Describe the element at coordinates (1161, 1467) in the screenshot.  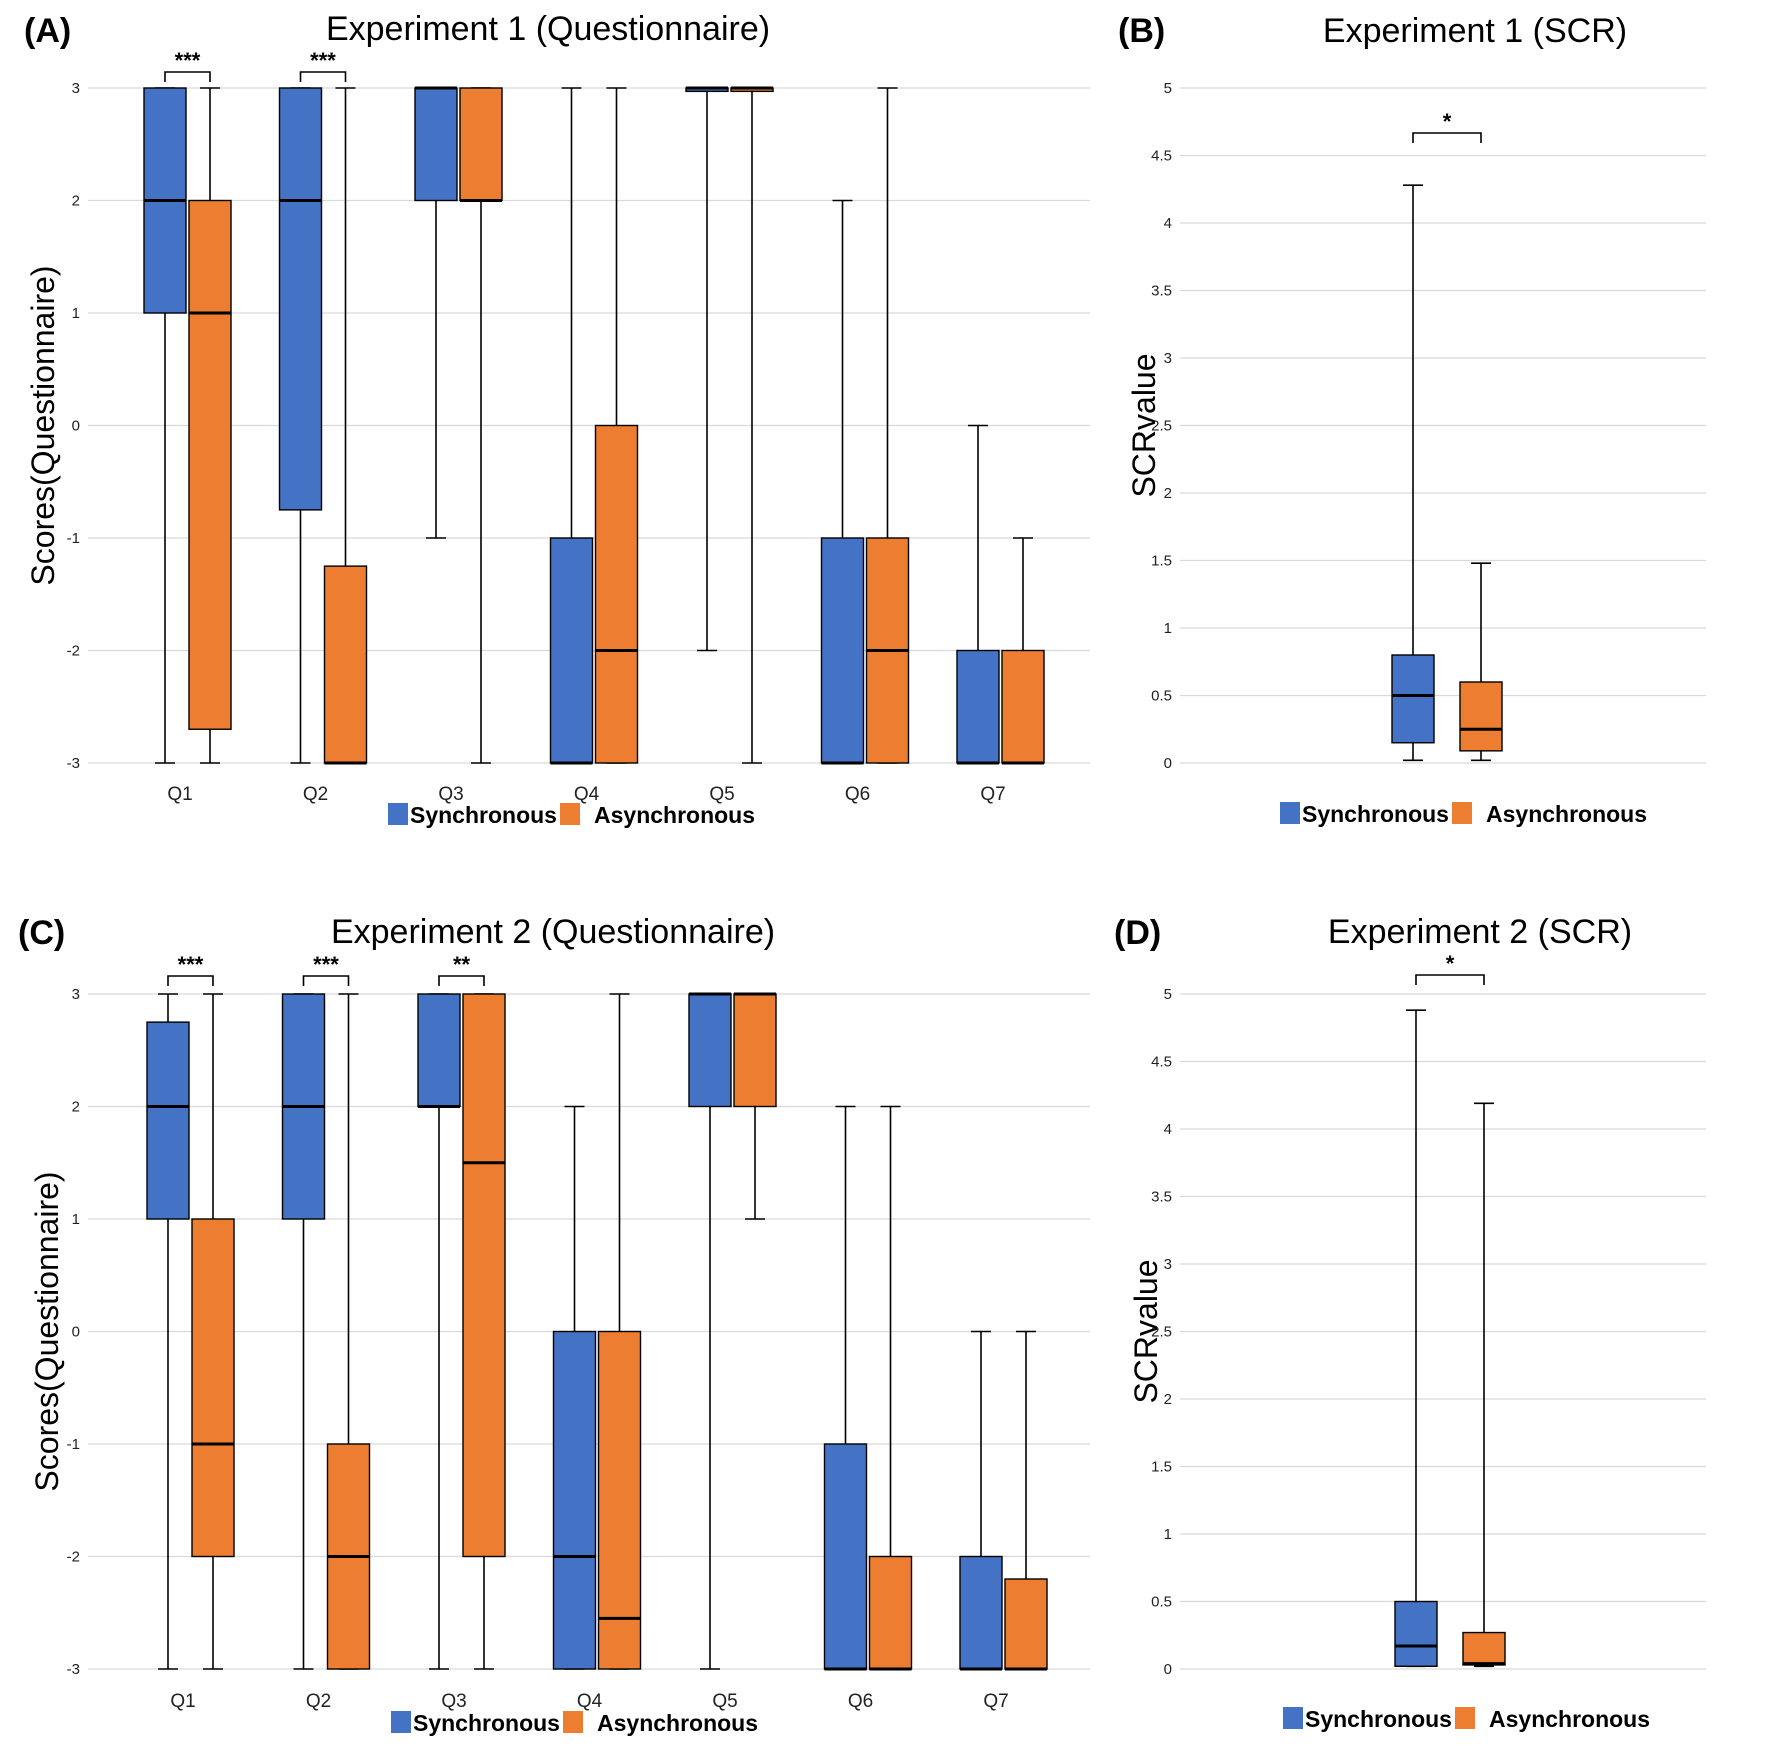
I see `y-tick-label: 1.5` at that location.